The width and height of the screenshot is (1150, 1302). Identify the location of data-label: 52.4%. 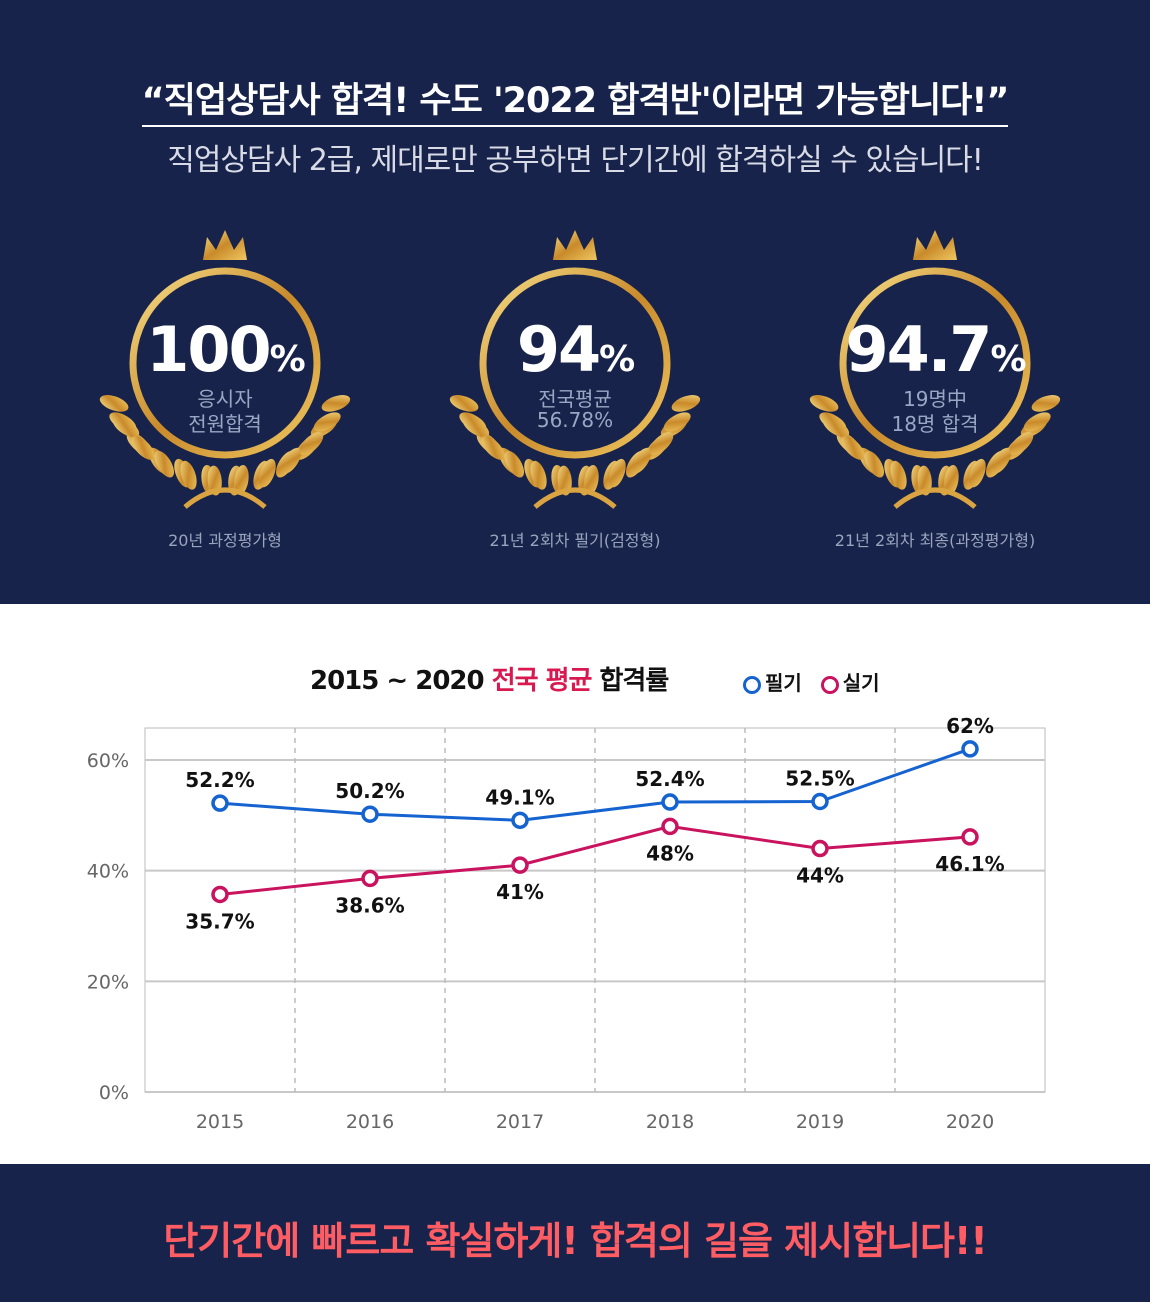
(669, 779).